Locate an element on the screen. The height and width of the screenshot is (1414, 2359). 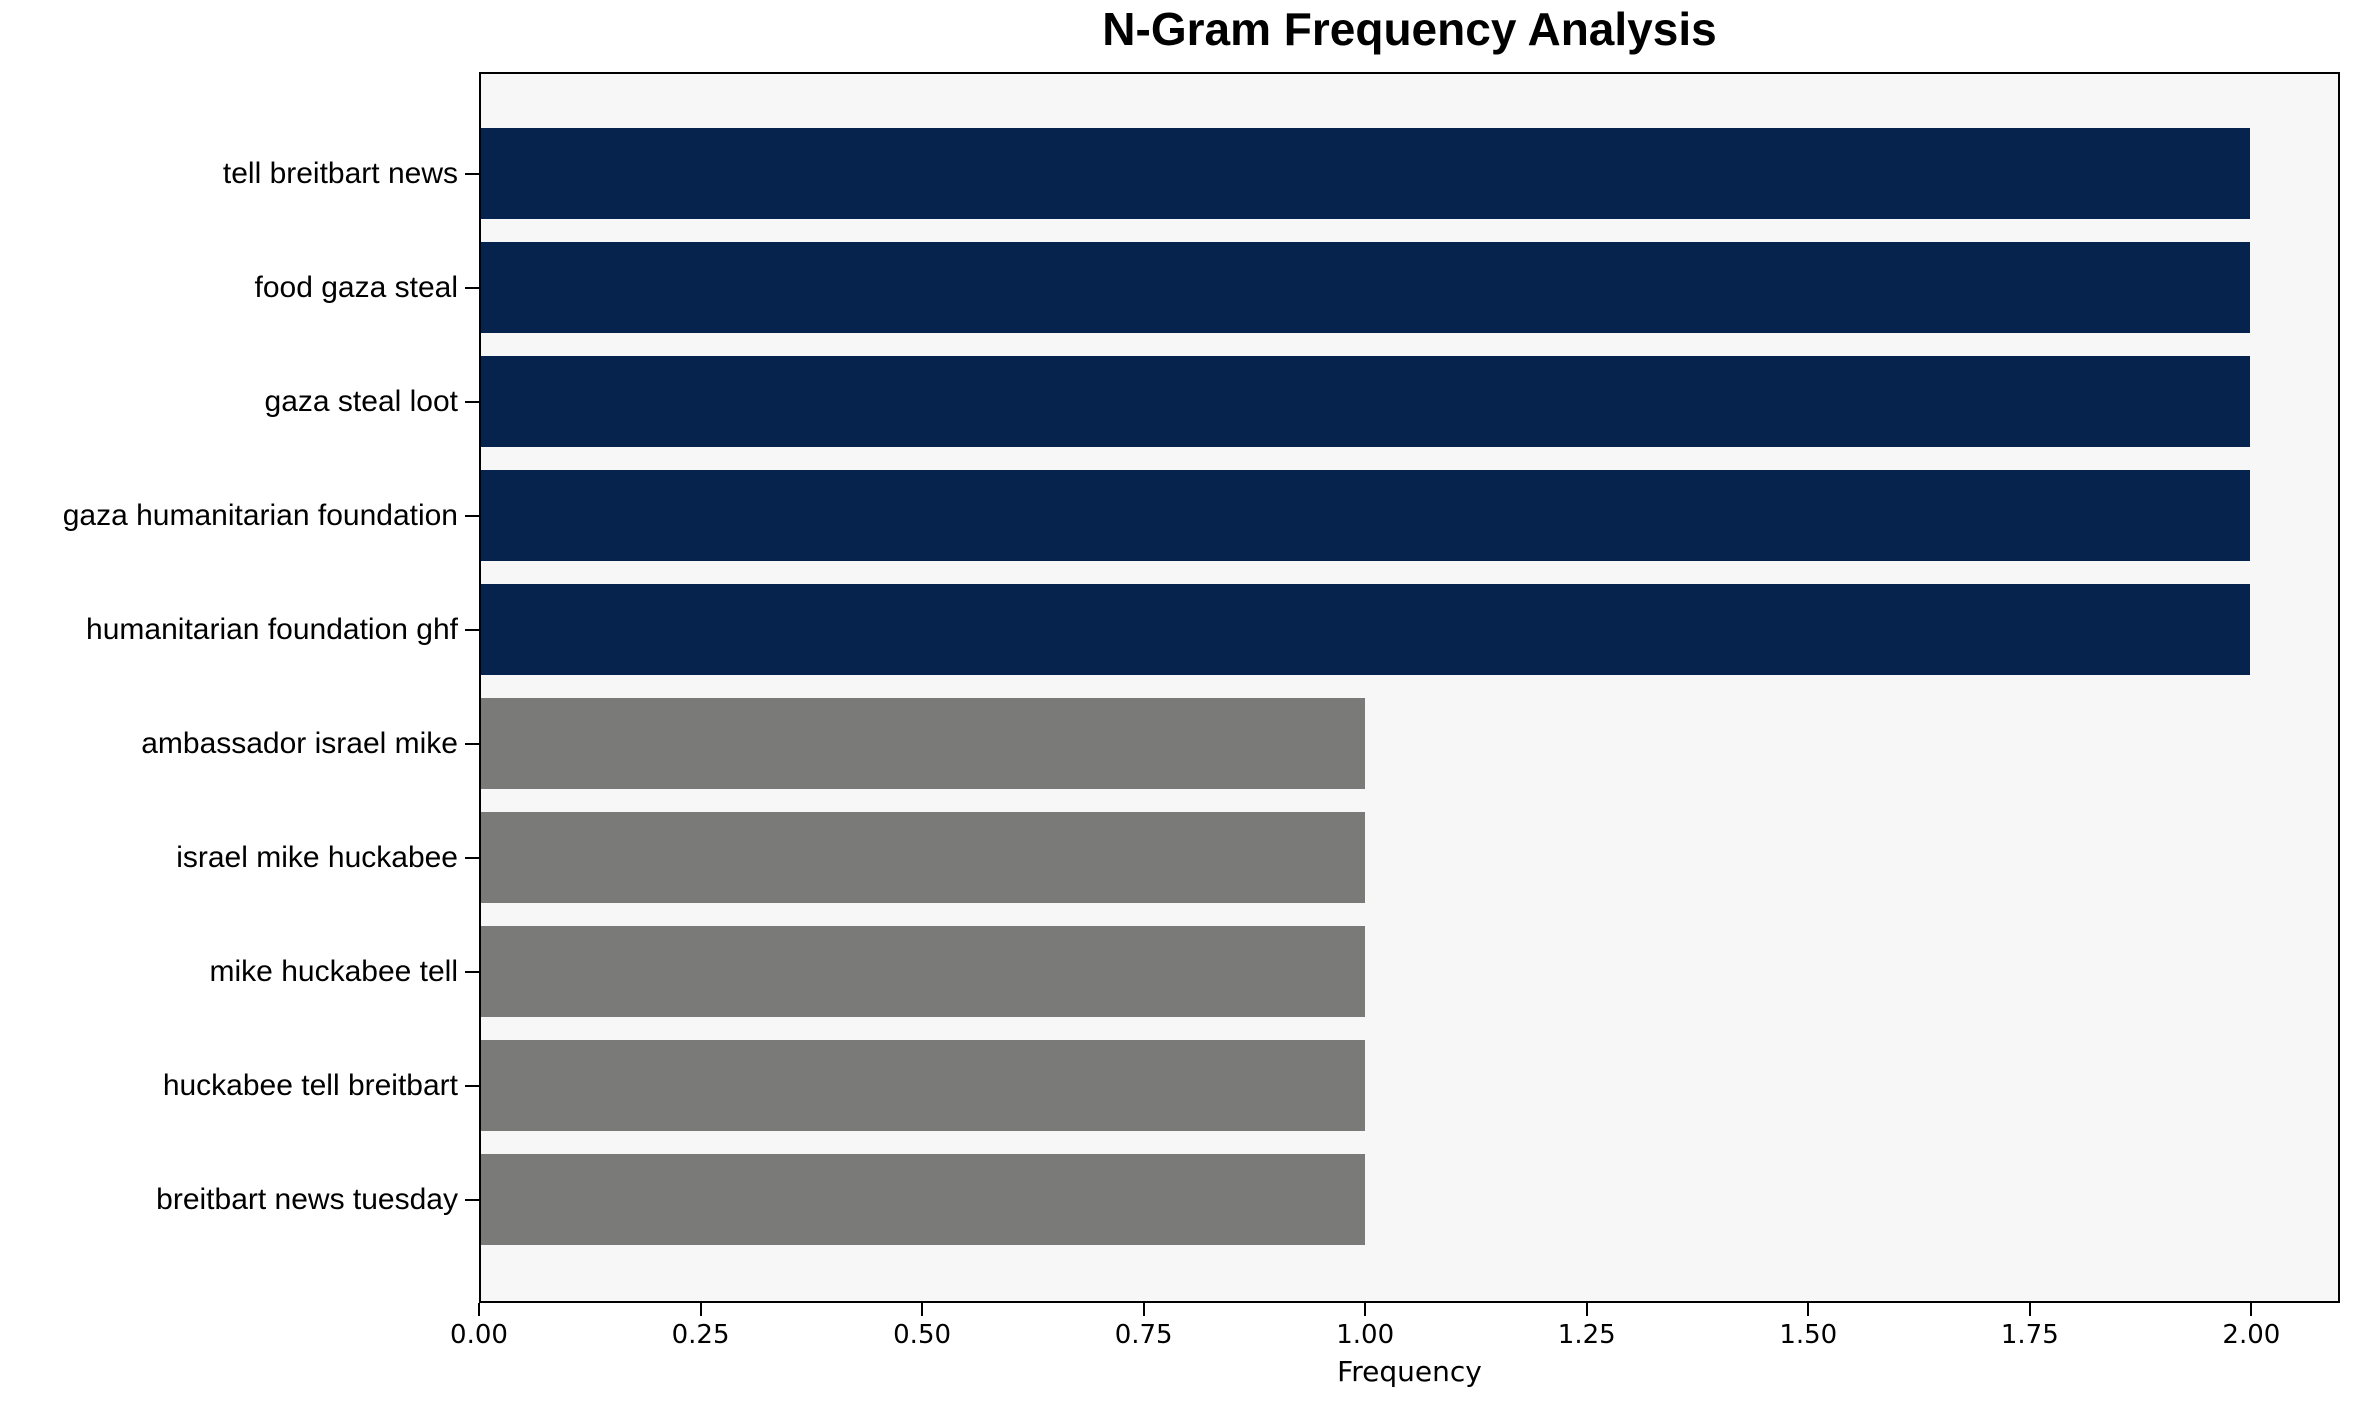
x-tick-label: 1.50 is located at coordinates (1808, 1335).